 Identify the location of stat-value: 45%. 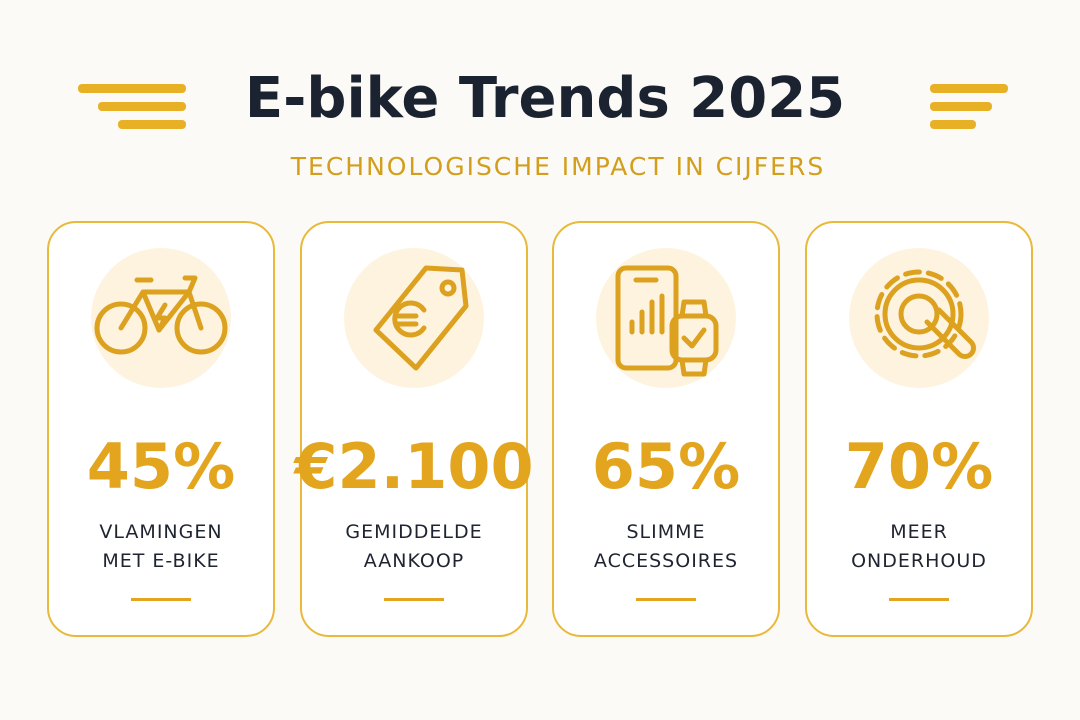
(161, 466).